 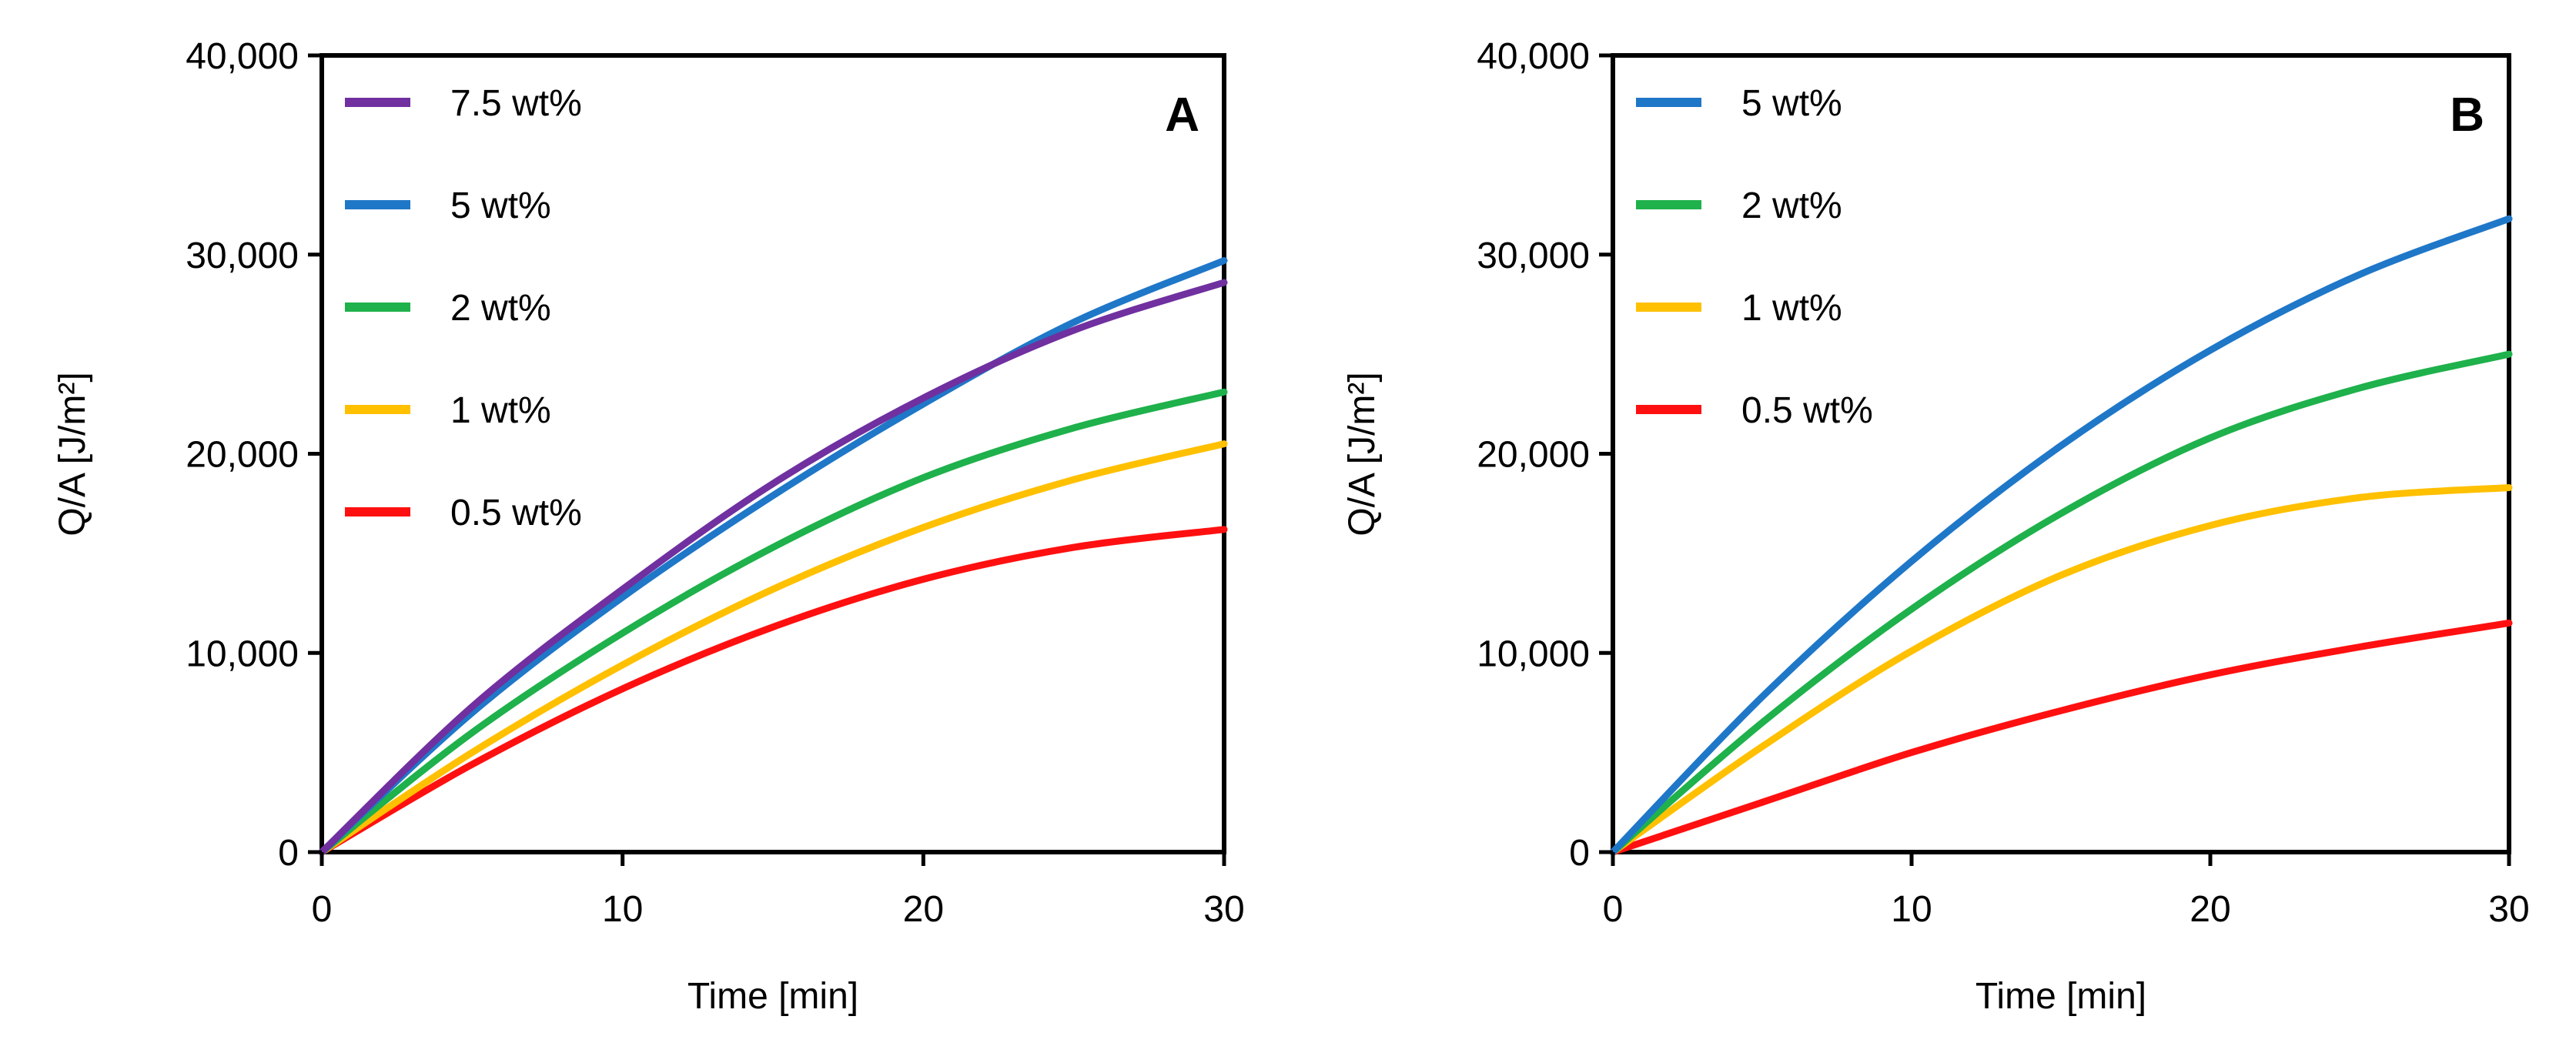 What do you see at coordinates (1362, 454) in the screenshot?
I see `panel-b-y-axis-label: Q/A [J/m²]` at bounding box center [1362, 454].